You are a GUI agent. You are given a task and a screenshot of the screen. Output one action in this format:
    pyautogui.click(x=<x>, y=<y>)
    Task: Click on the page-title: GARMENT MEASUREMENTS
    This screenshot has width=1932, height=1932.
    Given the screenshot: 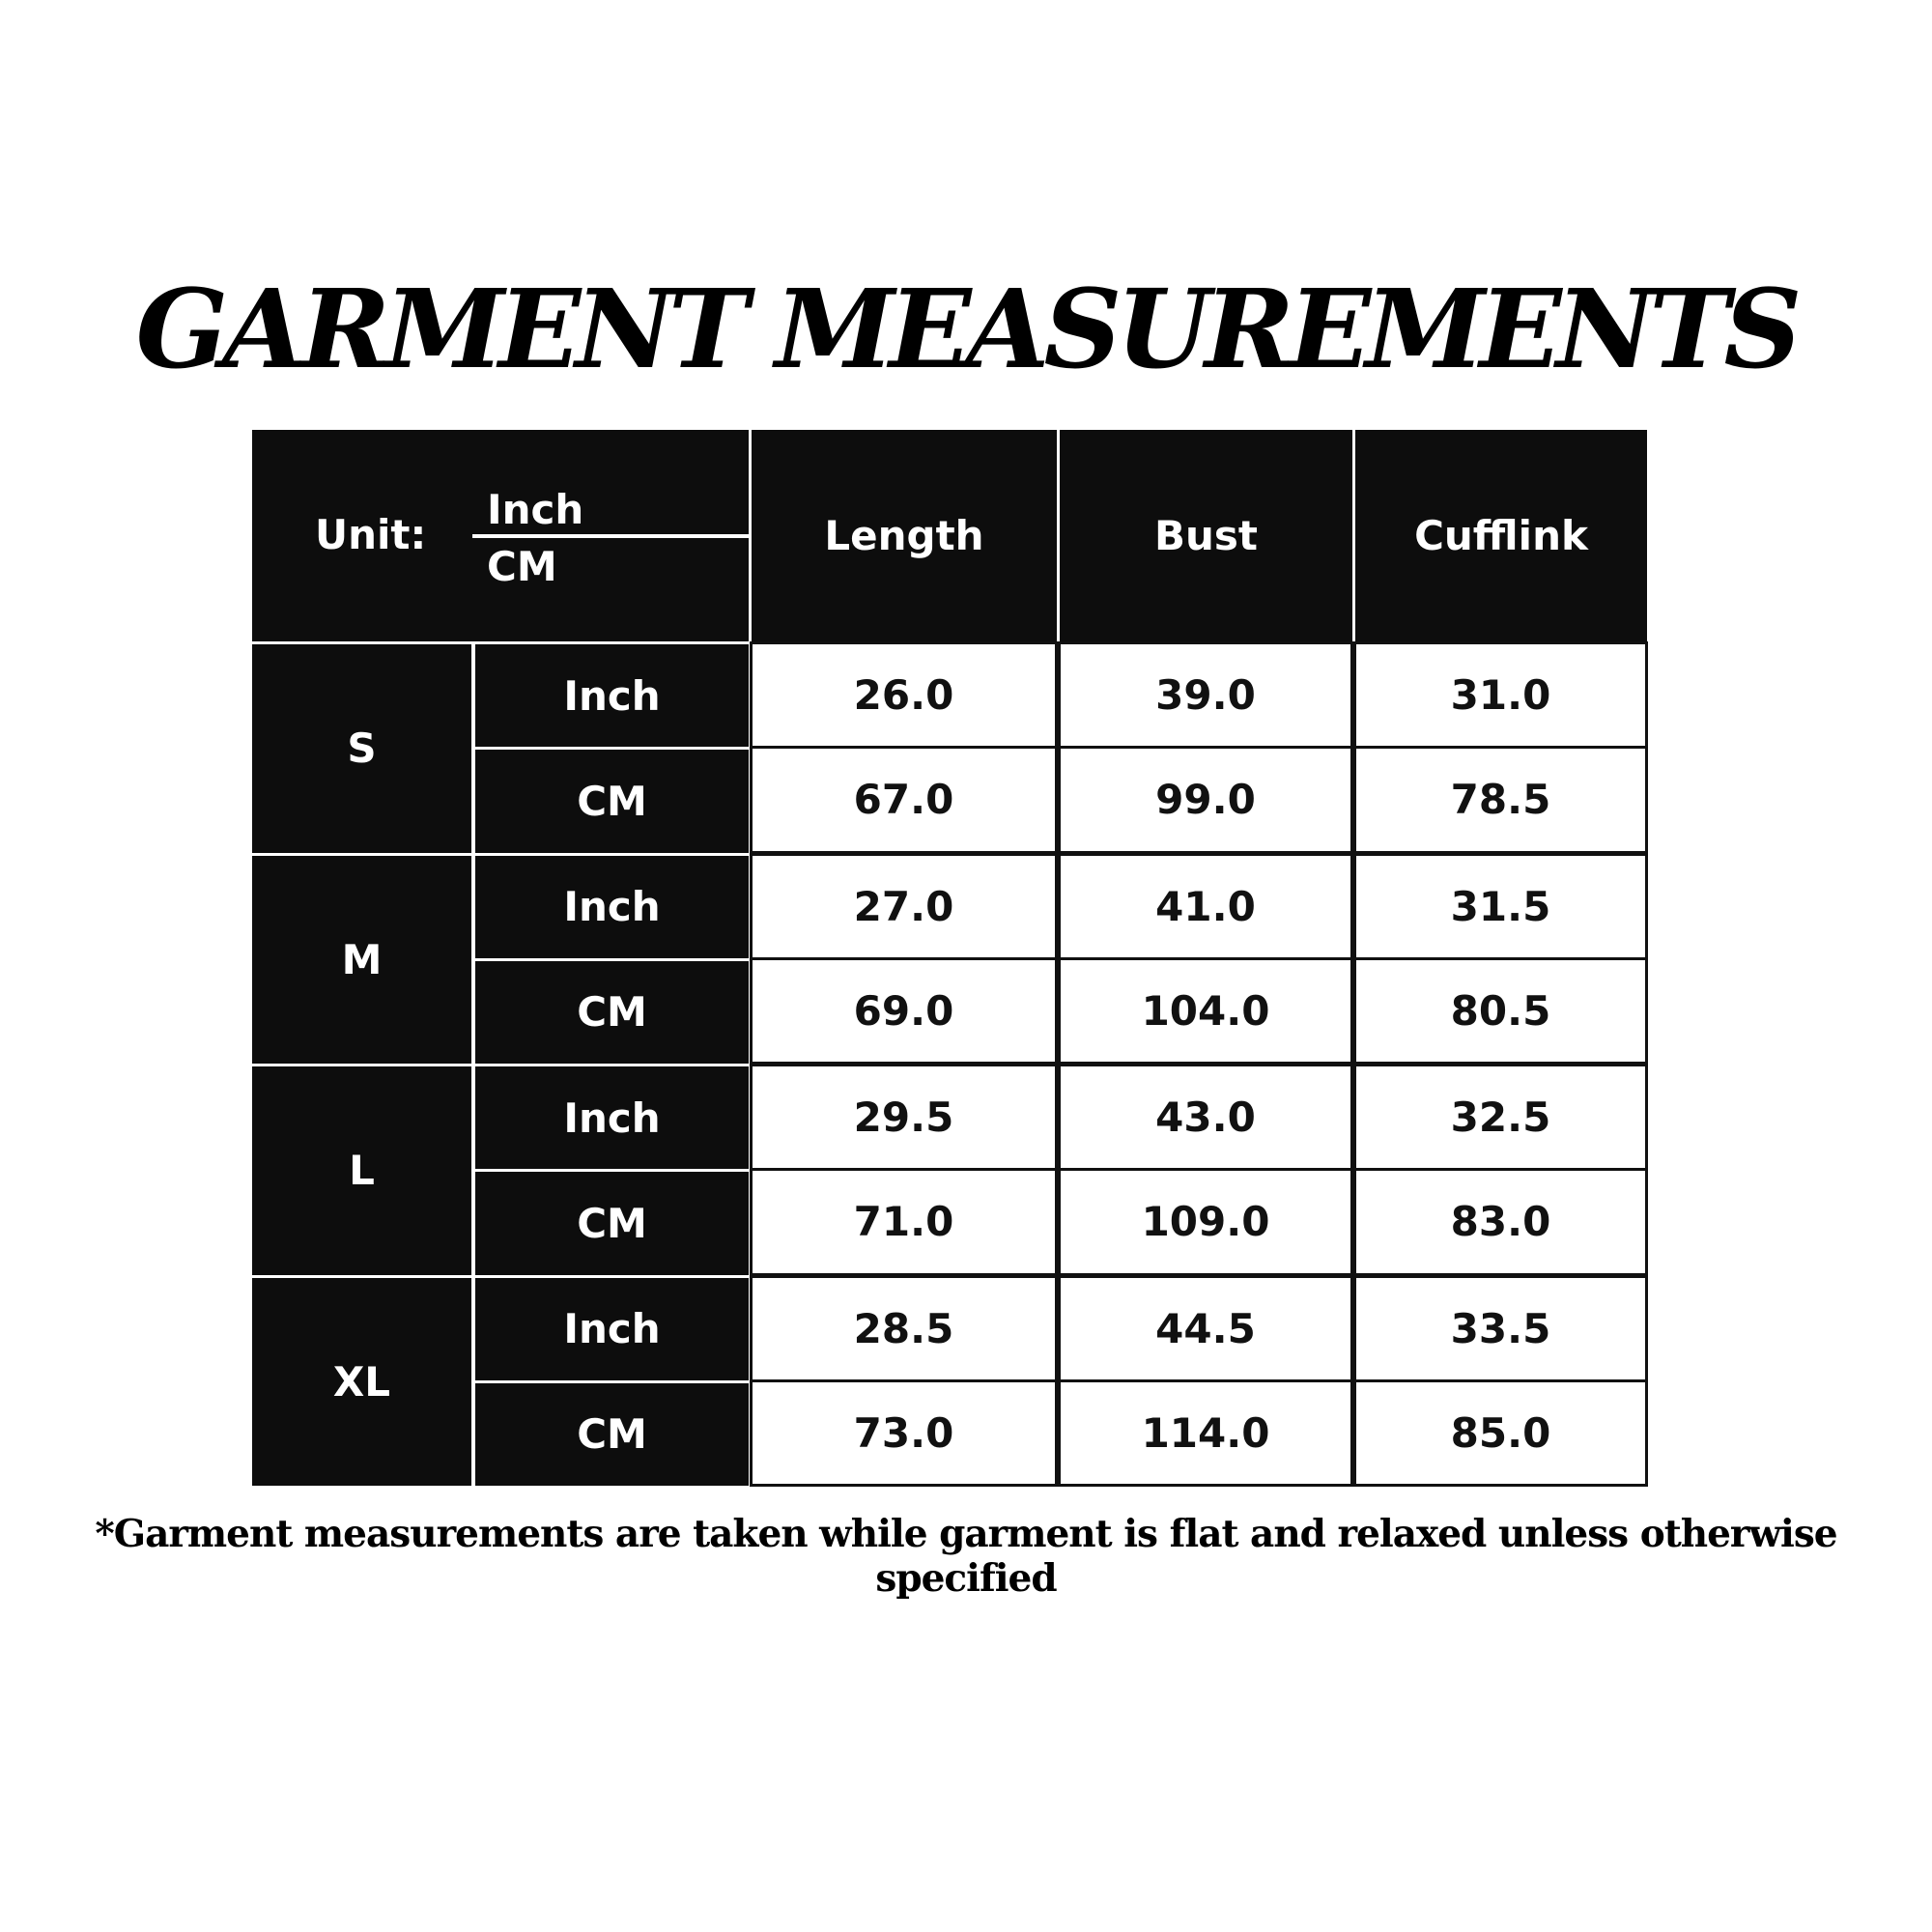 What is the action you would take?
    pyautogui.click(x=969, y=330)
    